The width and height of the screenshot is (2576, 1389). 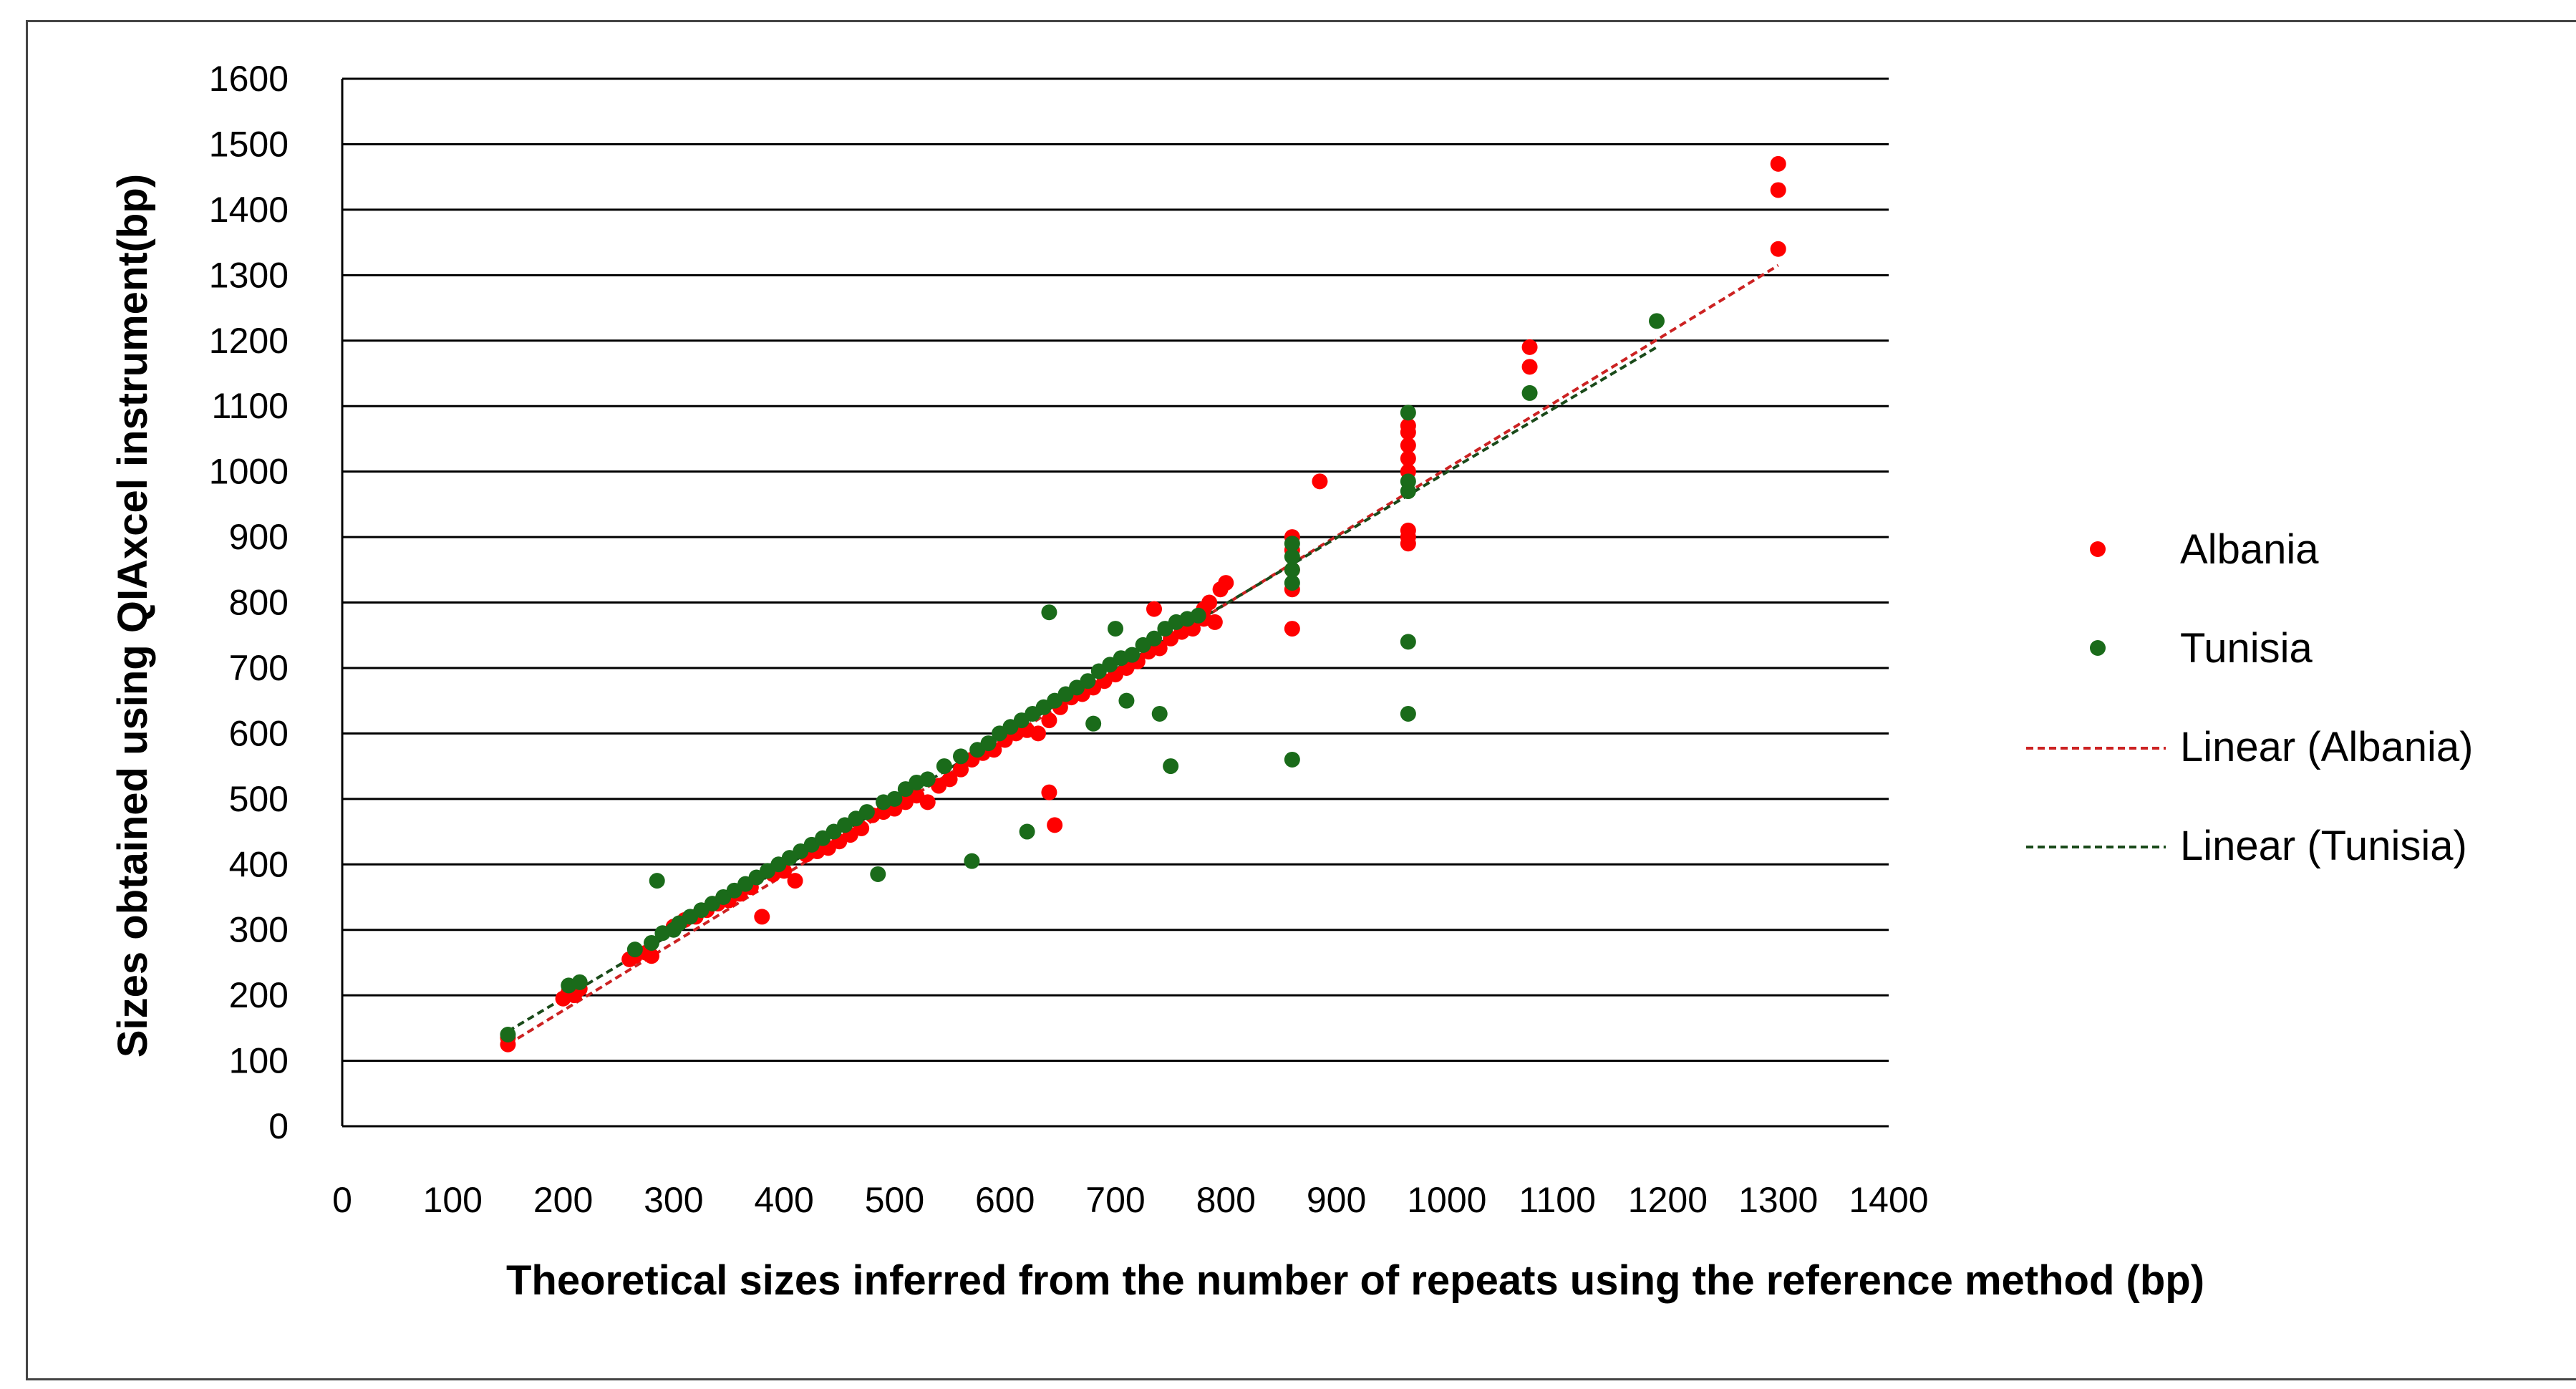 What do you see at coordinates (2323, 846) in the screenshot?
I see `legend-linear-tunisia-label: Linear (Tunisia)` at bounding box center [2323, 846].